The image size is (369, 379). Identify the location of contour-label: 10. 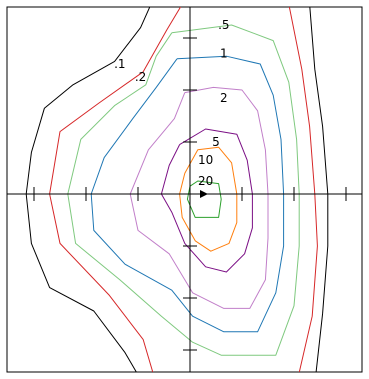
(205, 160).